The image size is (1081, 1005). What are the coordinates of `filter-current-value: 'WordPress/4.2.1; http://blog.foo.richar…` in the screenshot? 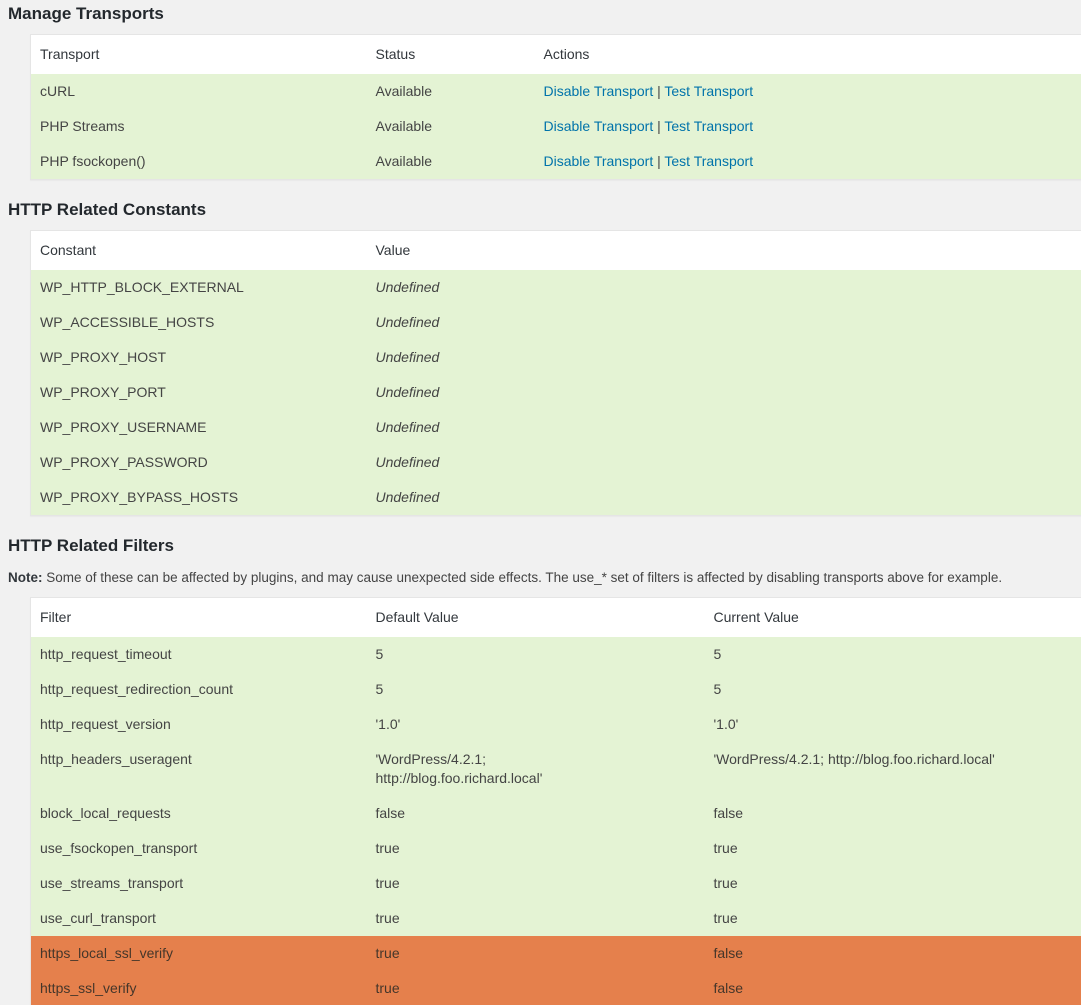 It's located at (892, 769).